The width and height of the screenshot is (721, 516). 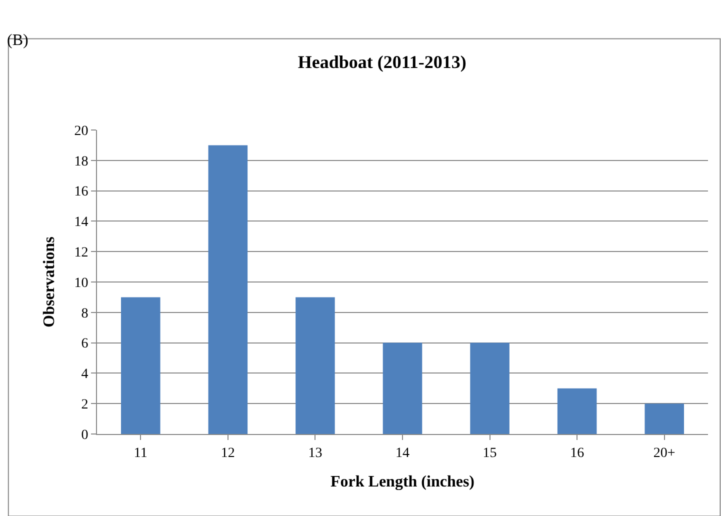 I want to click on y-tick-label: 8, so click(x=84, y=314).